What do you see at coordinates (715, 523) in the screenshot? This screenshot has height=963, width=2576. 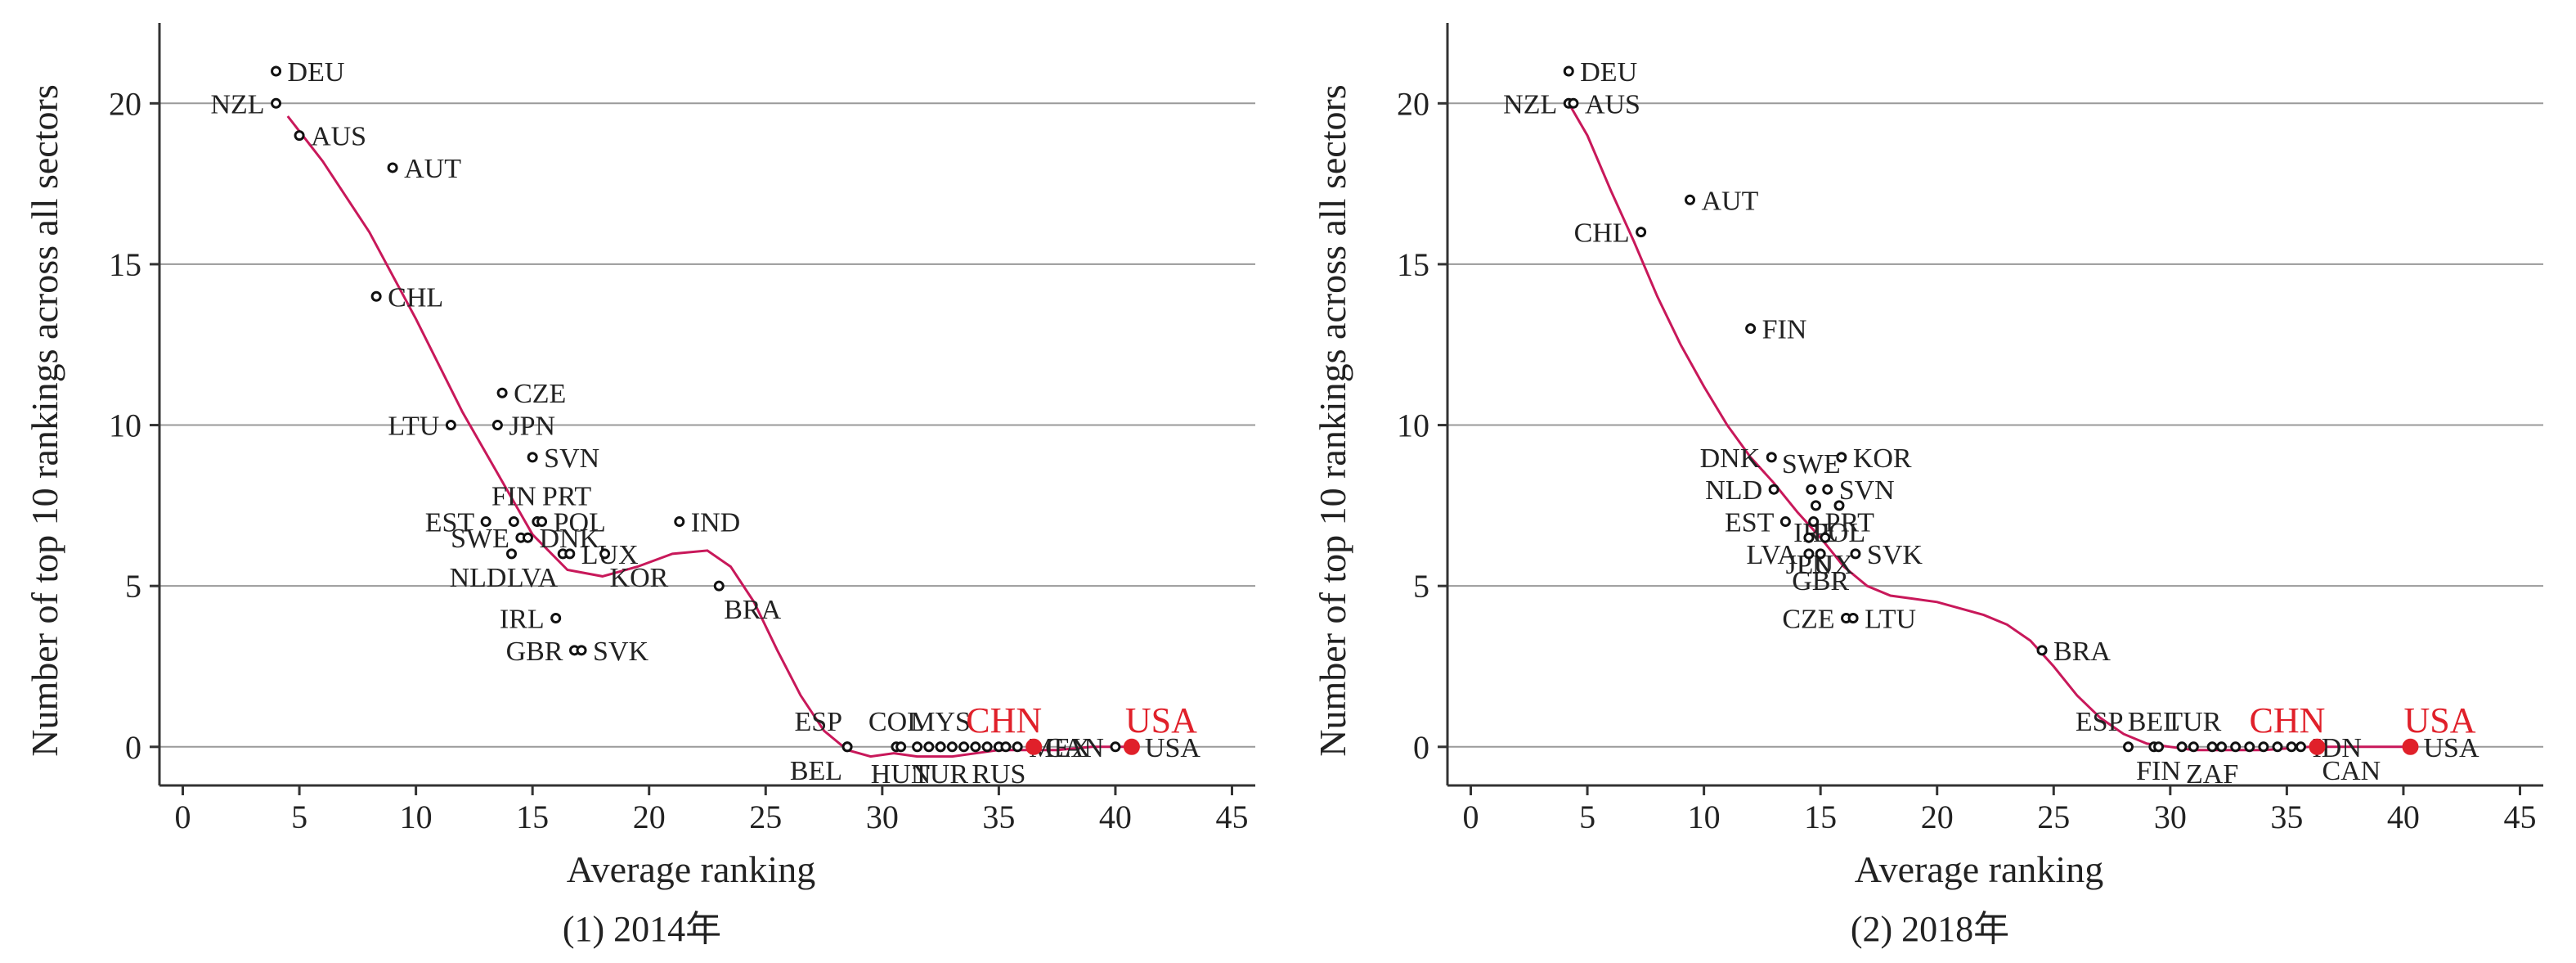 I see `point-label: IND` at bounding box center [715, 523].